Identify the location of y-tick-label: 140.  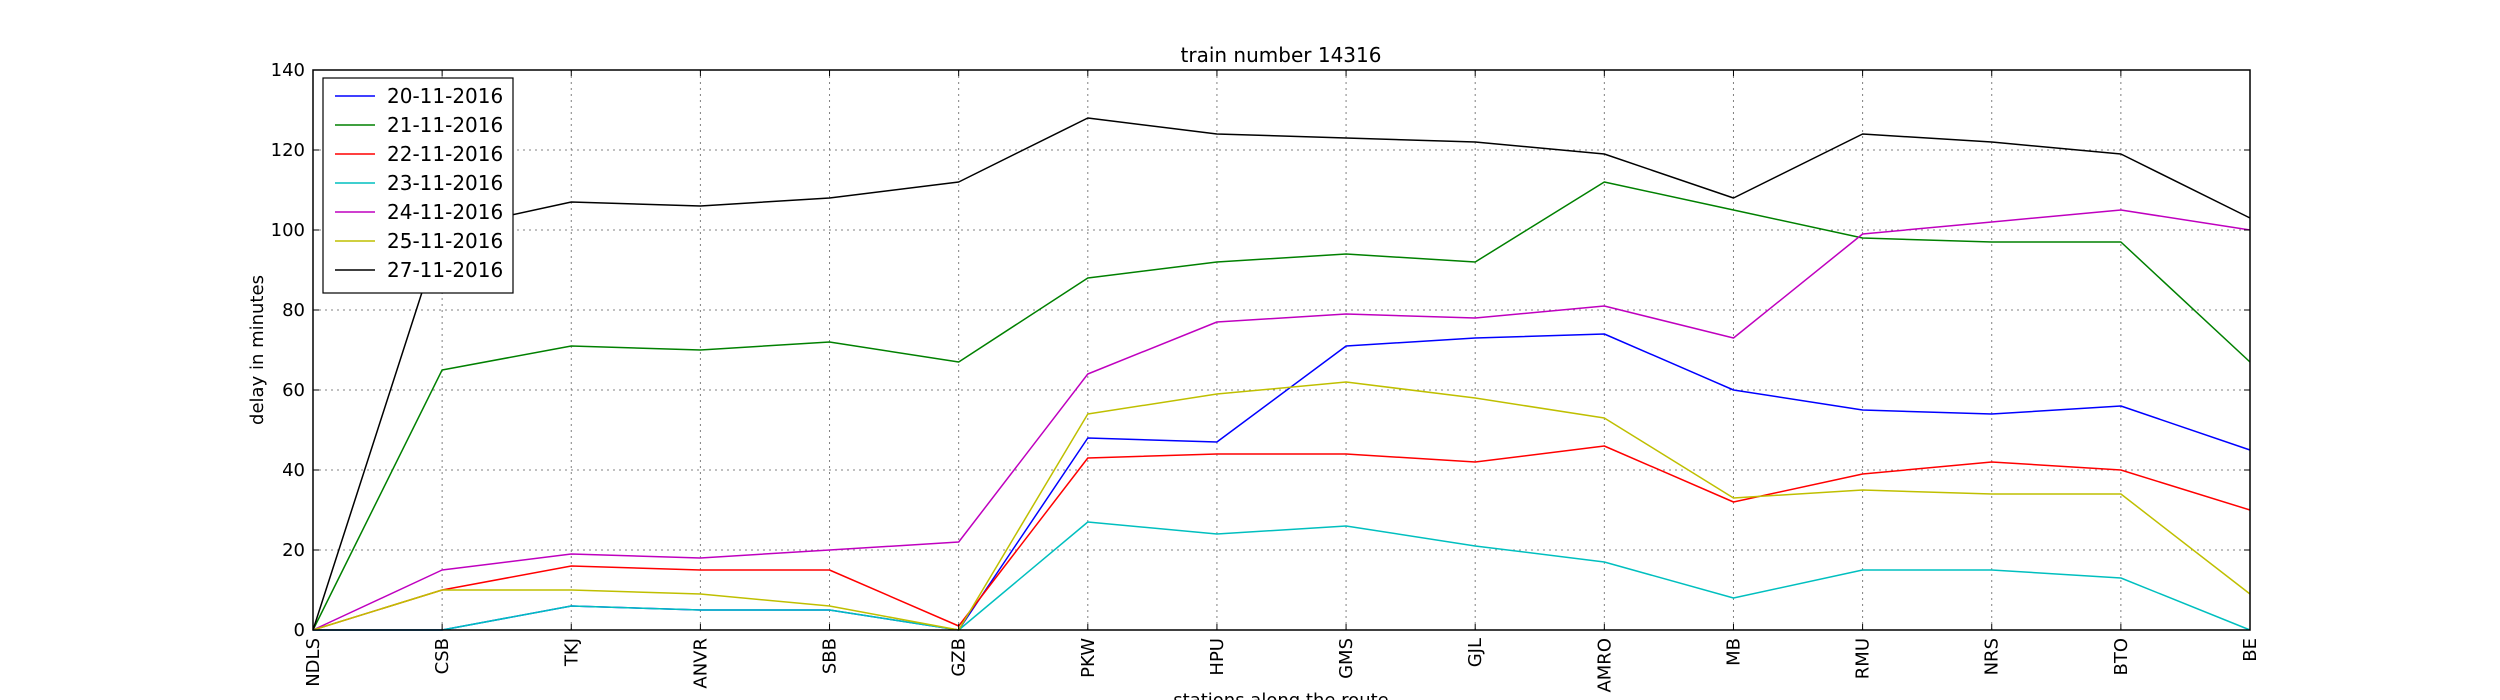
(288, 70).